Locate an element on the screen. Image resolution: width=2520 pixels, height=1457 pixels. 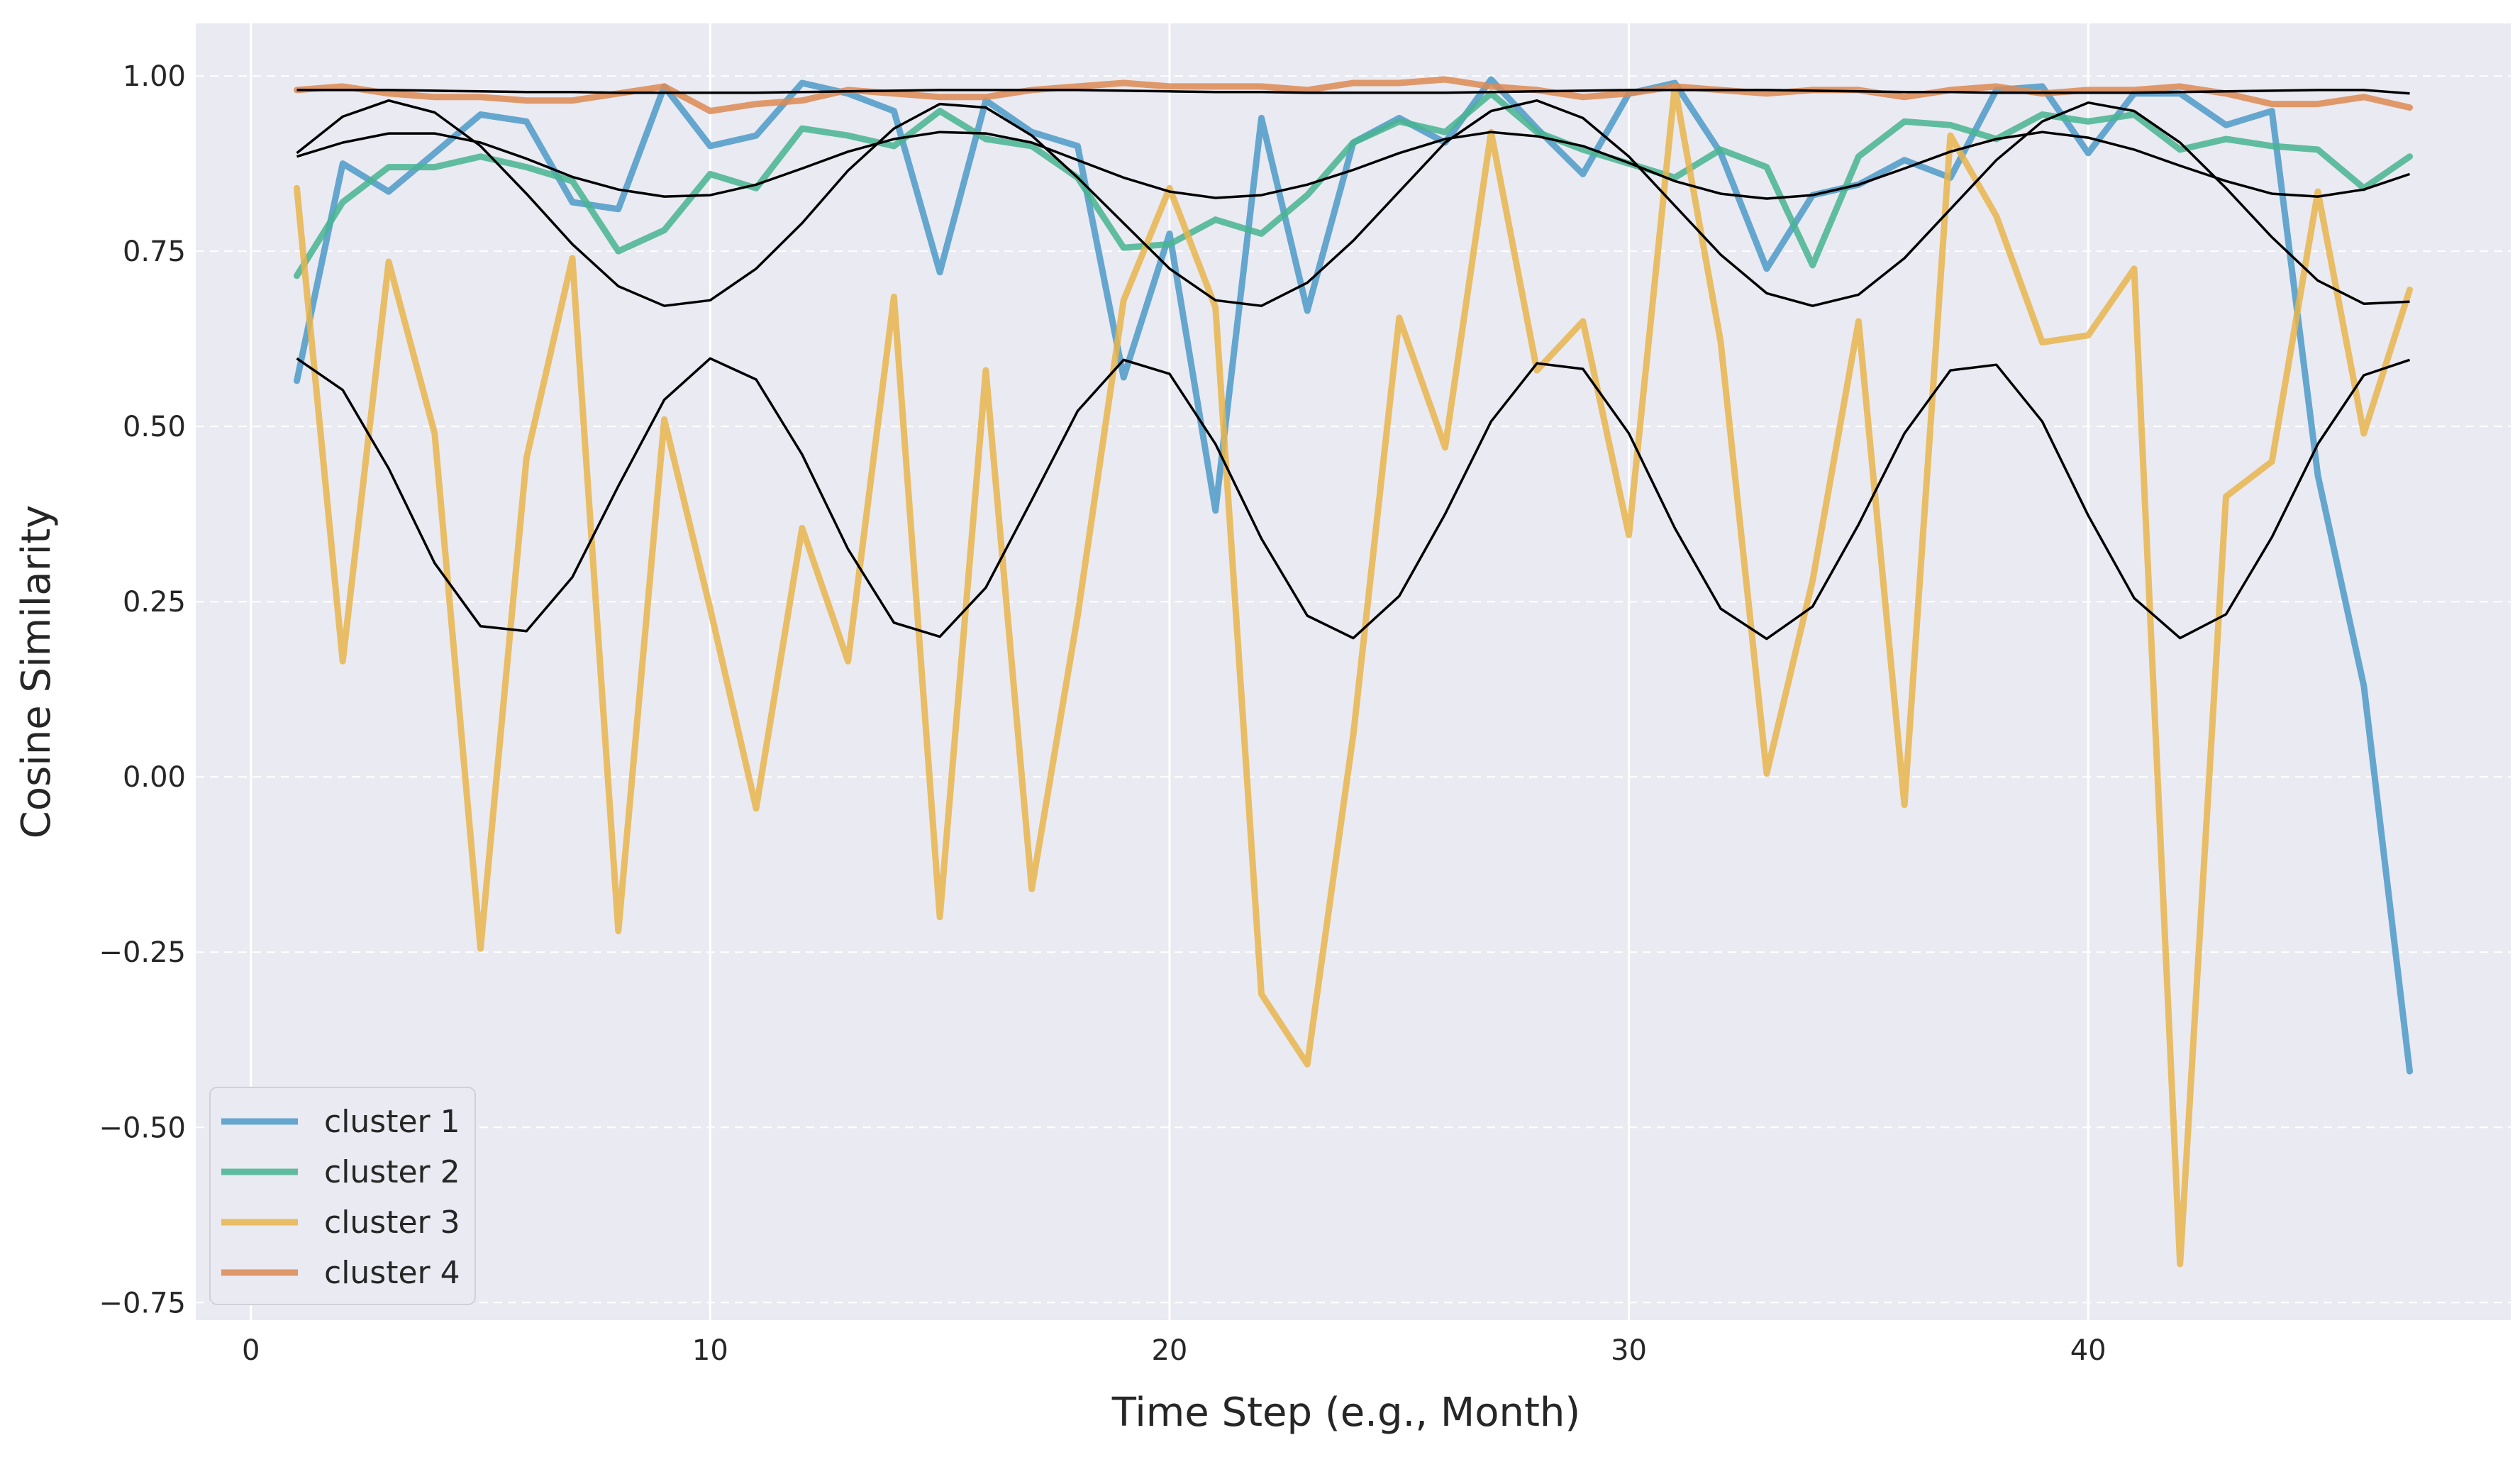
y-tick-label: −0.25 is located at coordinates (142, 952).